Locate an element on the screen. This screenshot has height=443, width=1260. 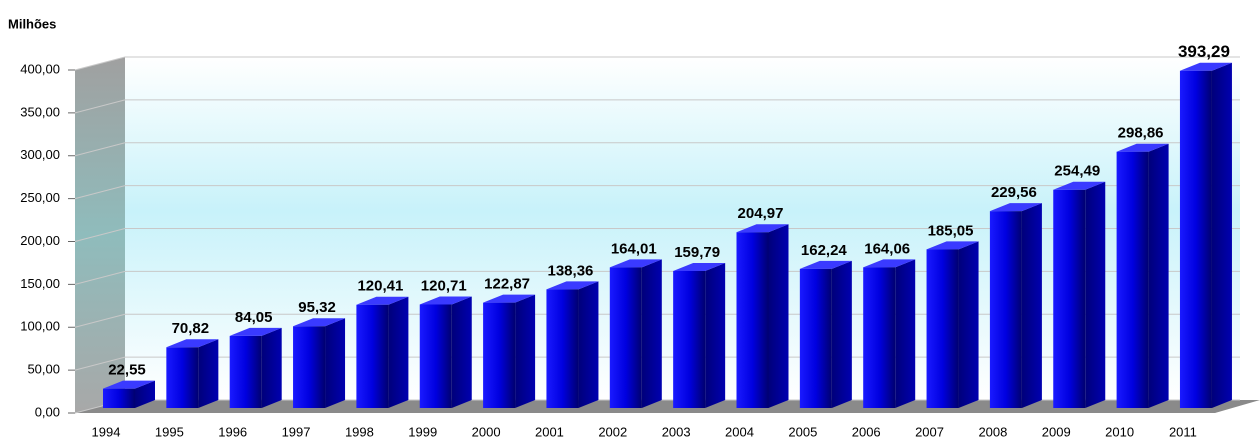
value-label: 22,55 is located at coordinates (127, 370).